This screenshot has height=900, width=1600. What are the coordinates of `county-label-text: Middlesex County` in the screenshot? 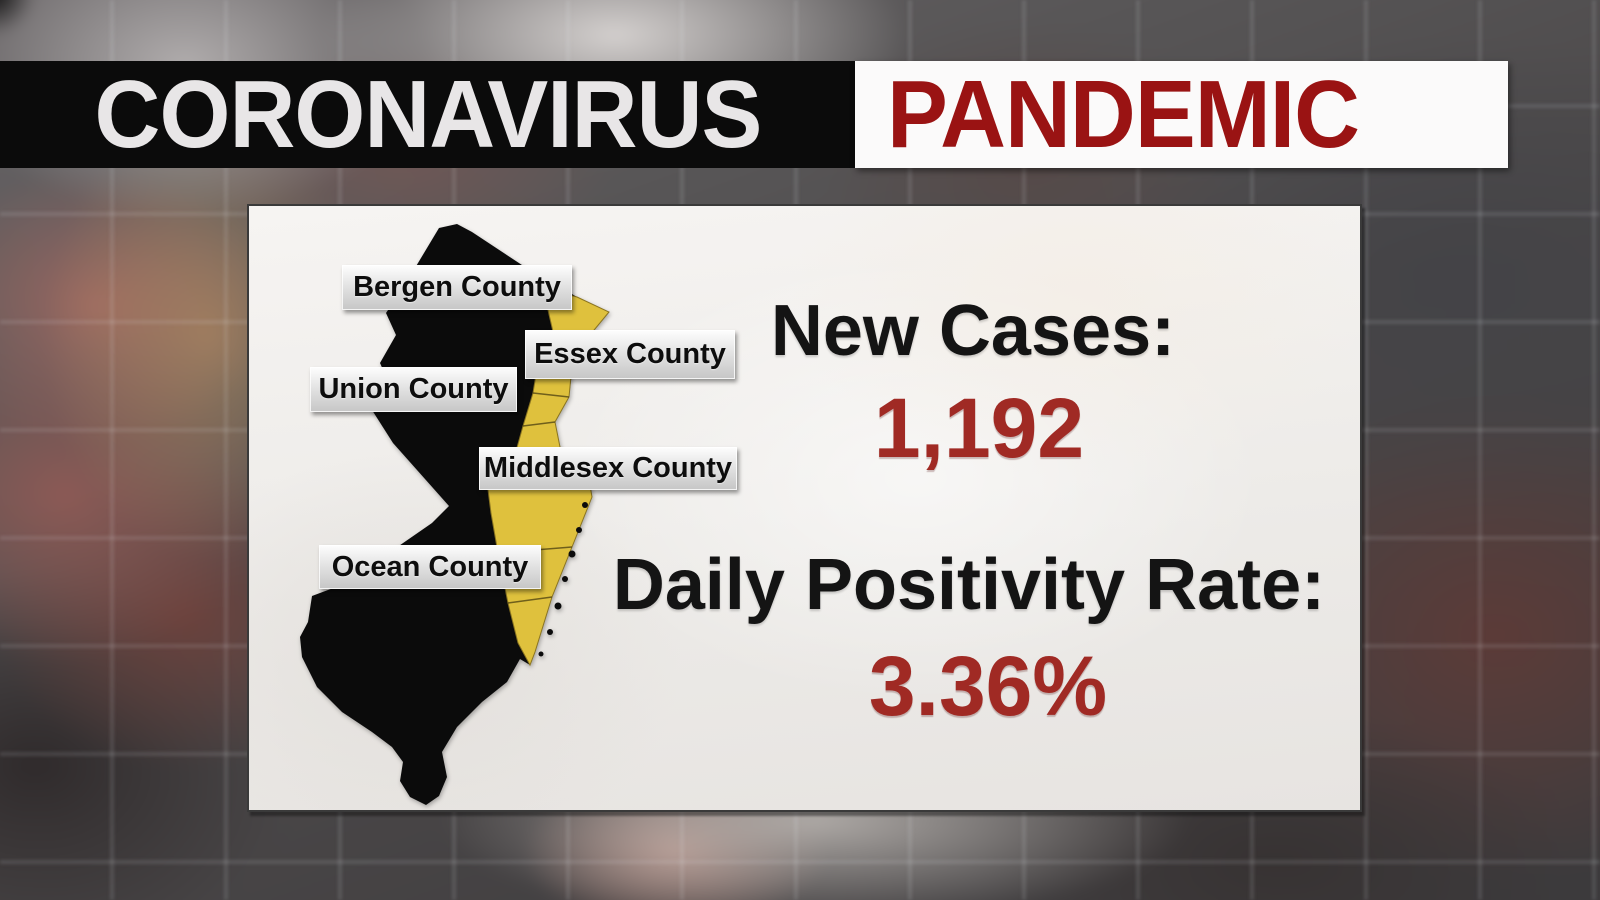 It's located at (608, 468).